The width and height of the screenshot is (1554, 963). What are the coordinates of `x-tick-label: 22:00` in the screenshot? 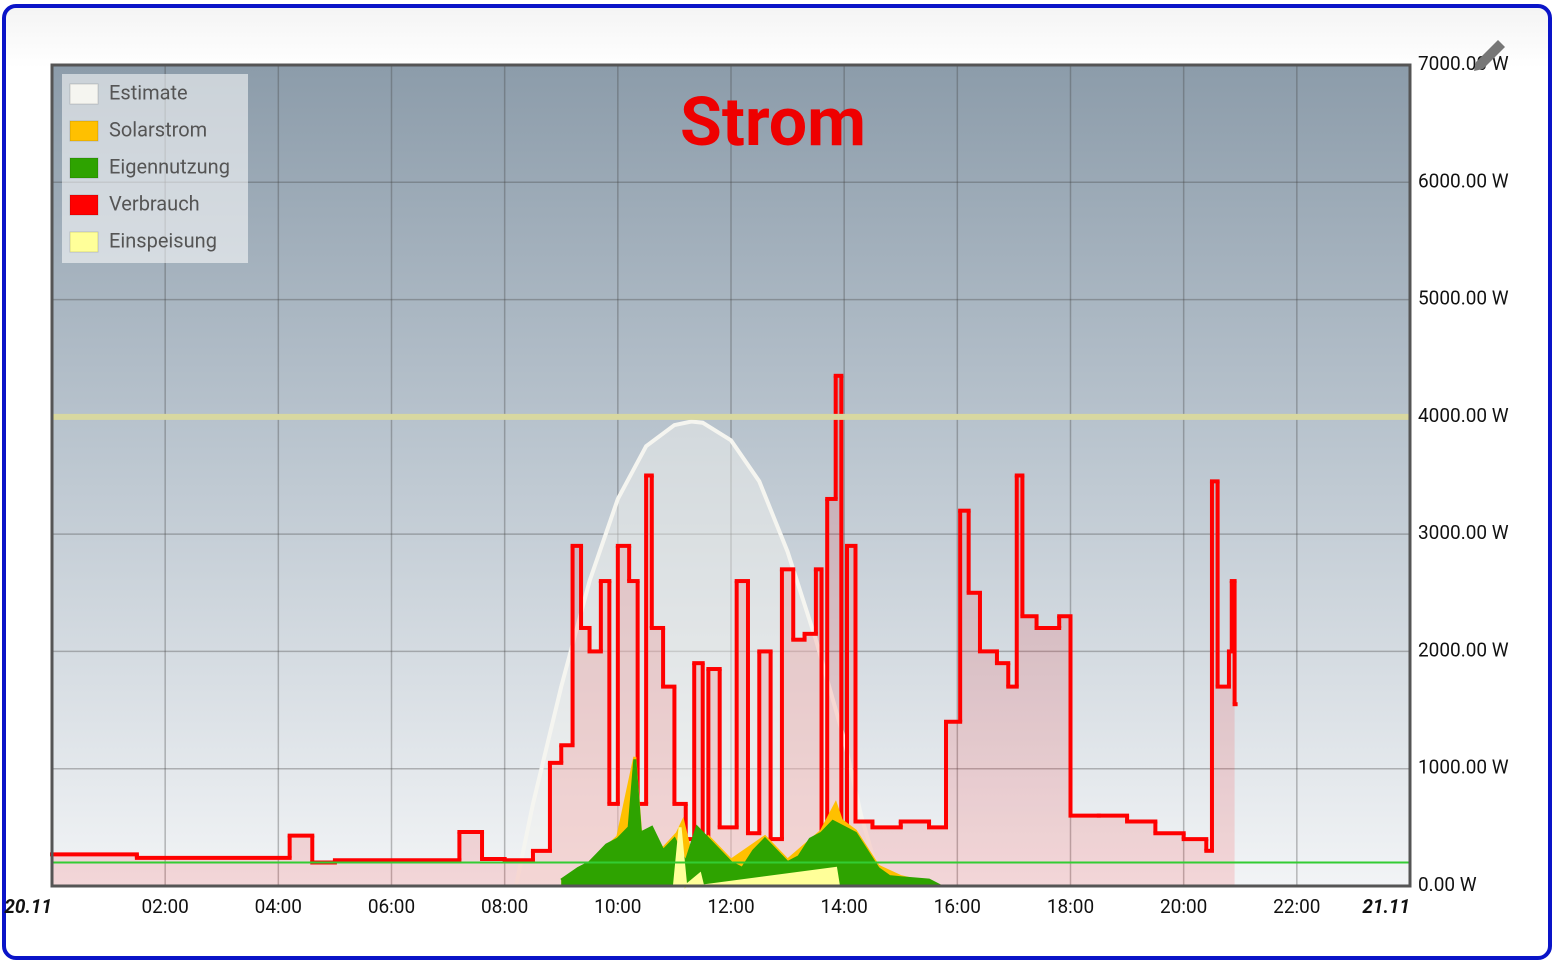 It's located at (1296, 906).